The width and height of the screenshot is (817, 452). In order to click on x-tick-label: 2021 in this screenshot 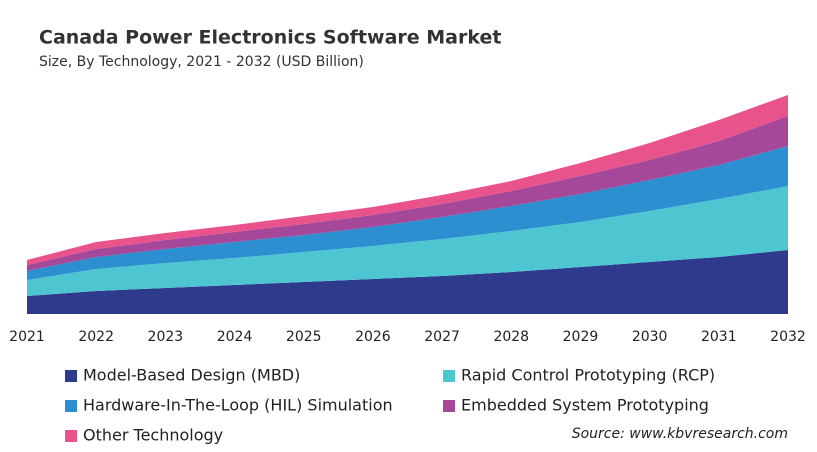, I will do `click(27, 337)`.